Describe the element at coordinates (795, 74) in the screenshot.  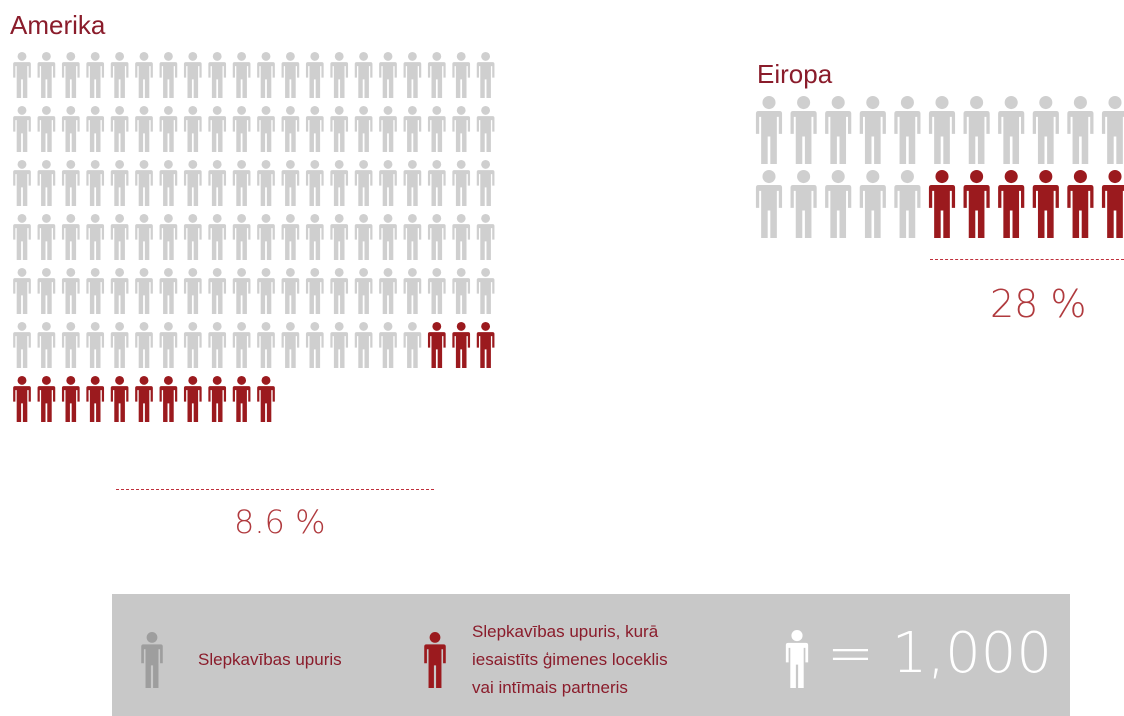
I see `europe-title: Eiropa` at that location.